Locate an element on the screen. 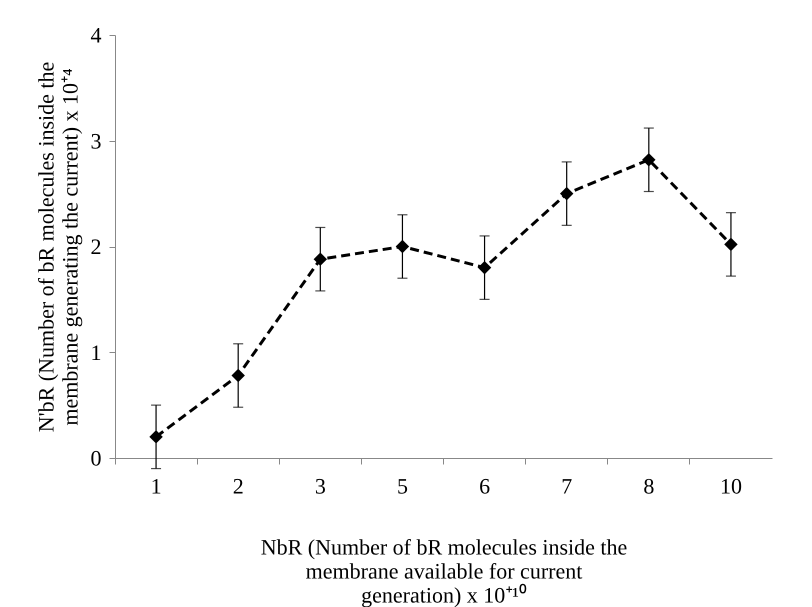 This screenshot has width=812, height=607. x-tick-label: 6 is located at coordinates (484, 486).